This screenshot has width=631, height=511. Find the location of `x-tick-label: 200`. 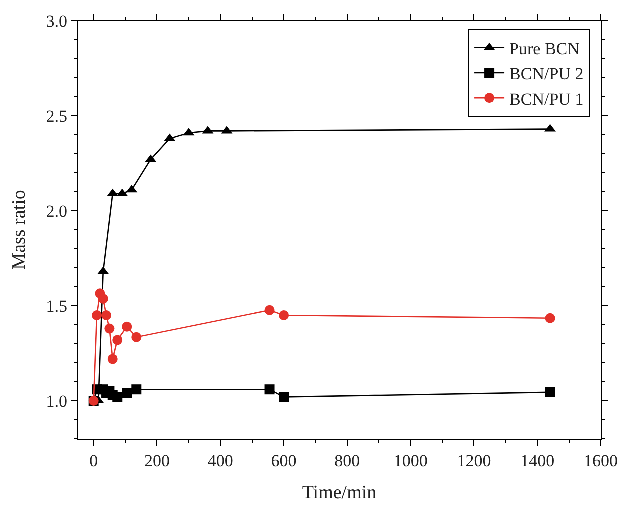

x-tick-label: 200 is located at coordinates (157, 461).